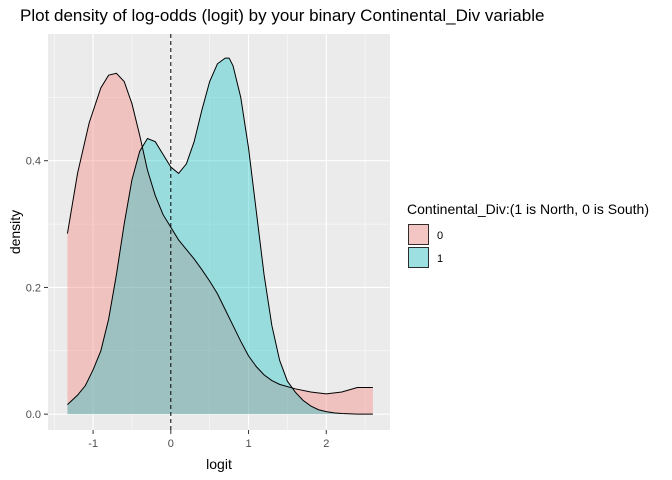 Image resolution: width=672 pixels, height=480 pixels. What do you see at coordinates (33, 162) in the screenshot?
I see `y-tick-label: 0.4` at bounding box center [33, 162].